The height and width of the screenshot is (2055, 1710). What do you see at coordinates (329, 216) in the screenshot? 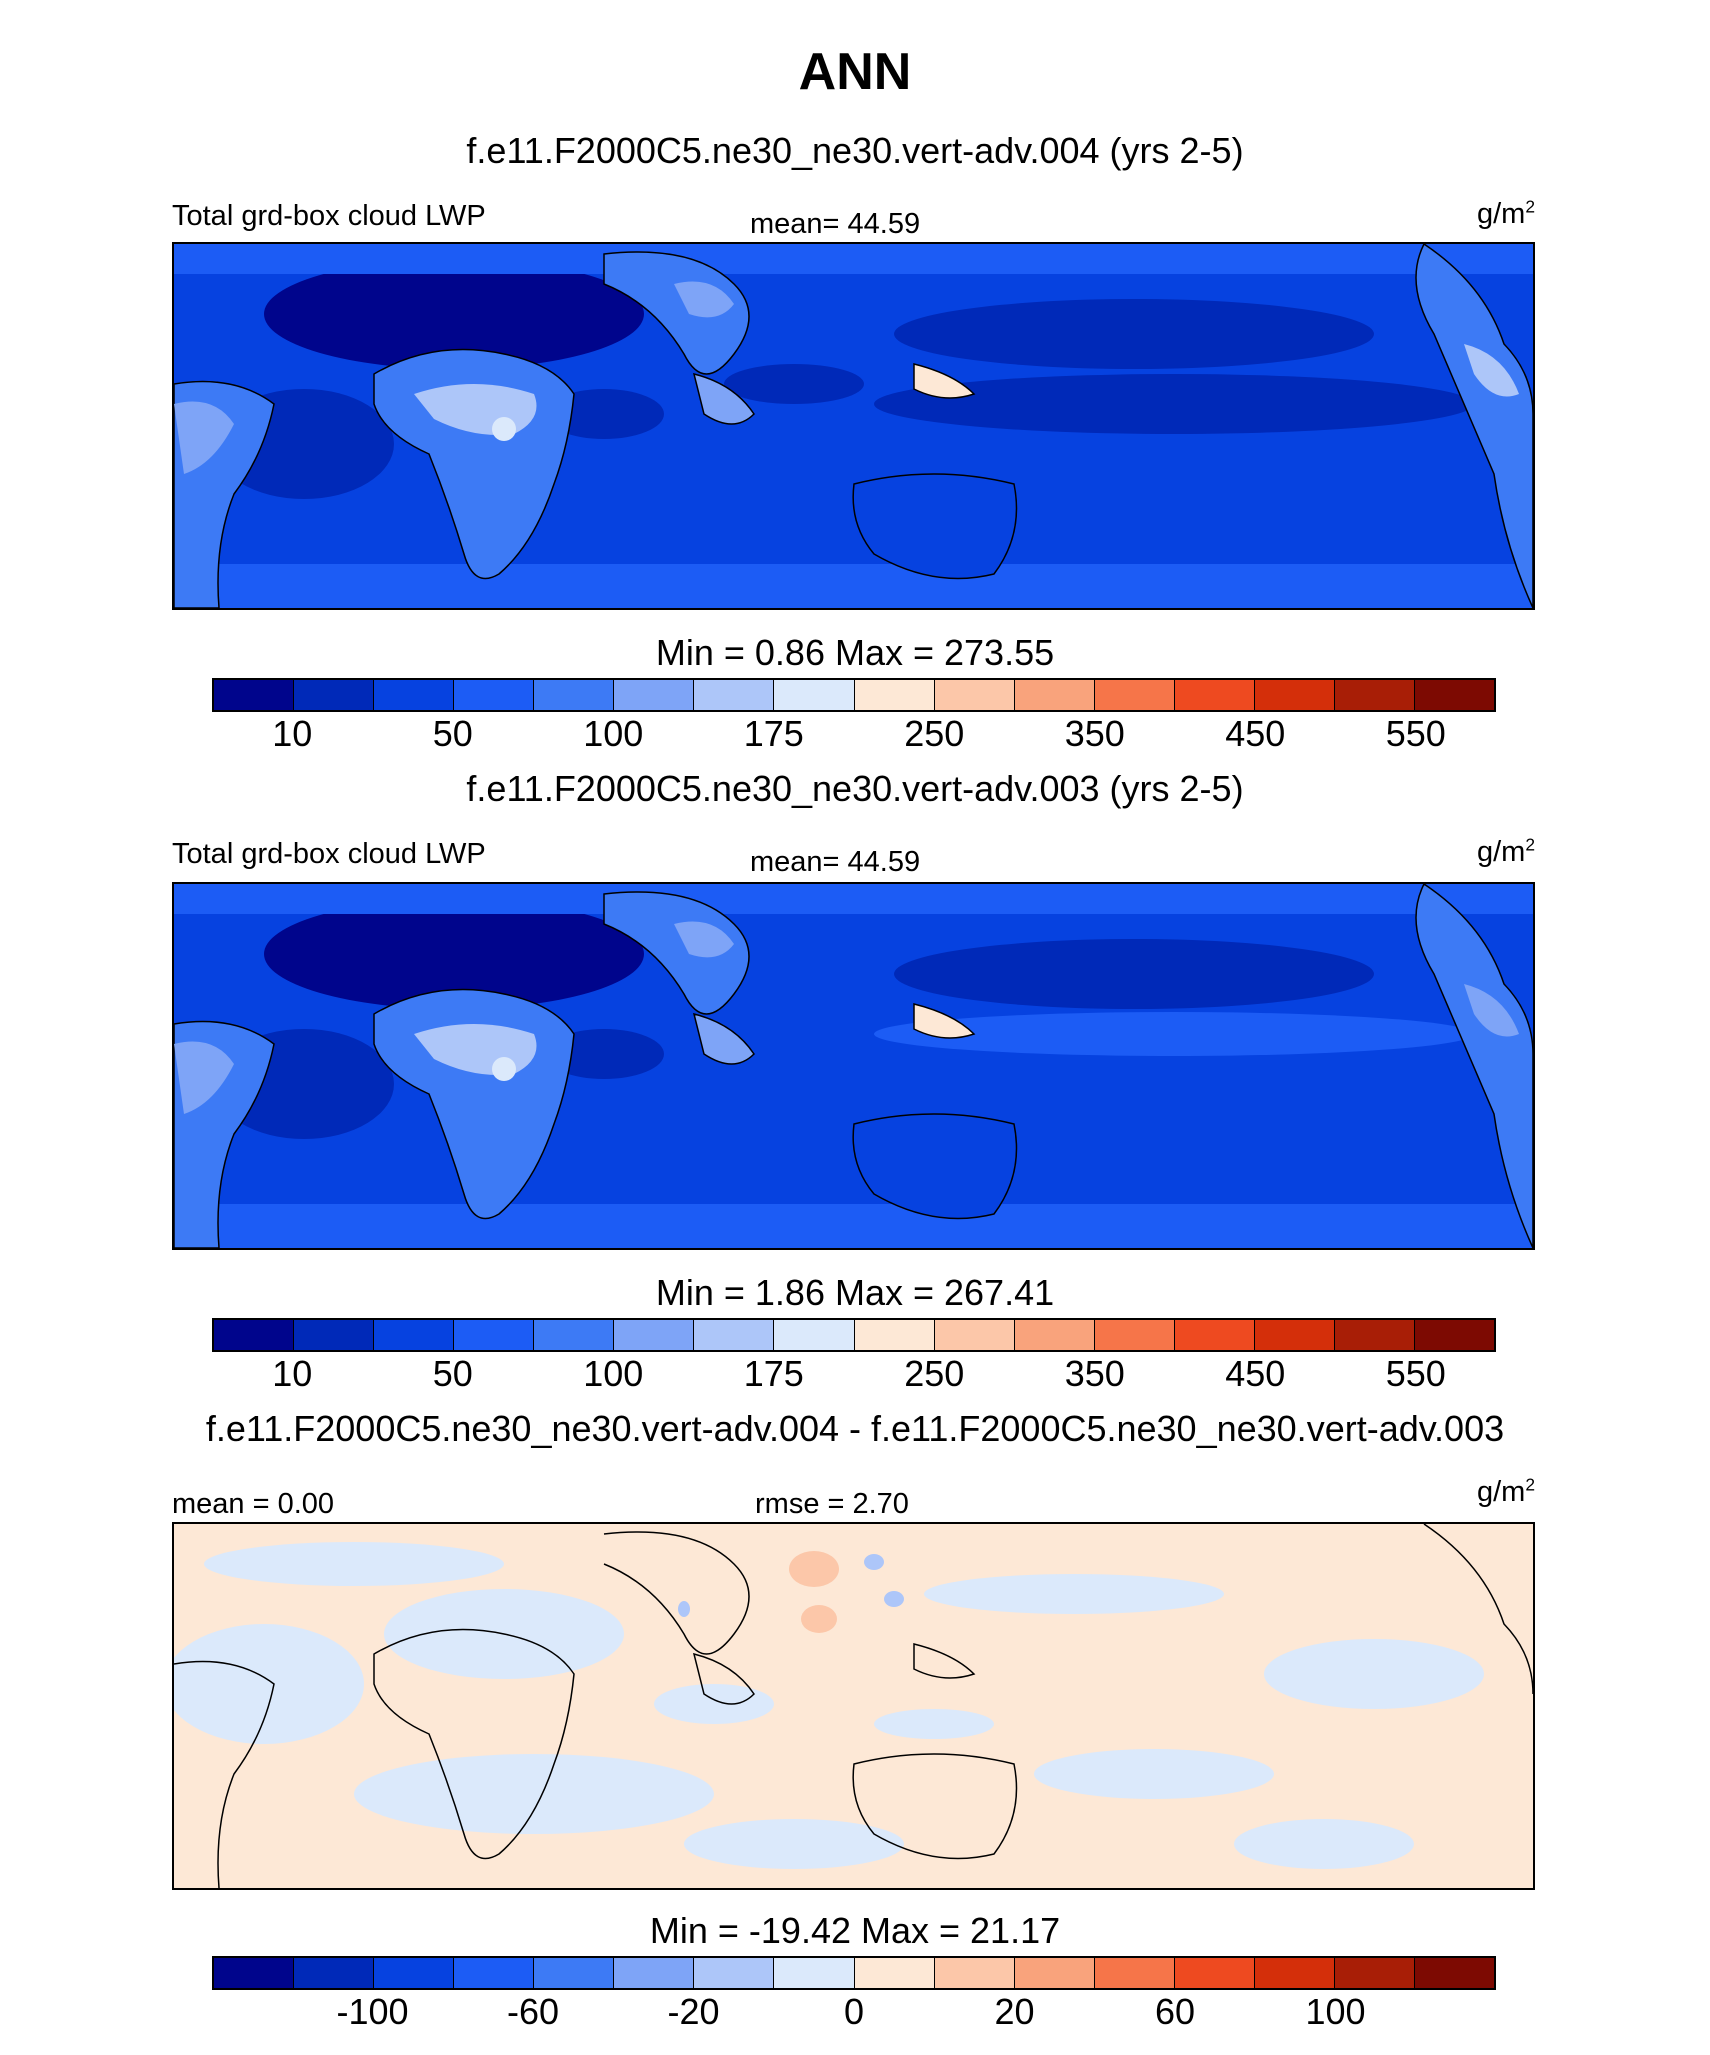
I see `panel1-variable-label: Total grd-box cloud LWP` at bounding box center [329, 216].